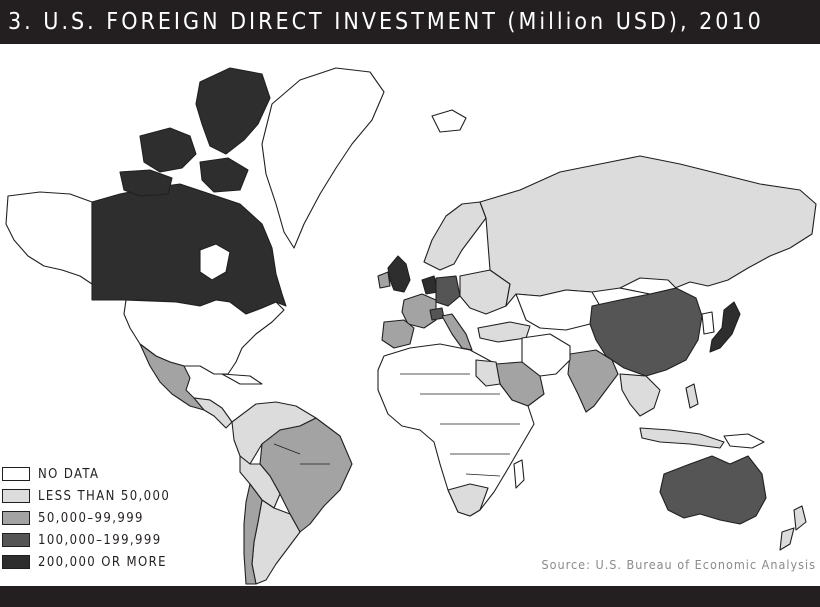  I want to click on region-italy, so click(457, 332).